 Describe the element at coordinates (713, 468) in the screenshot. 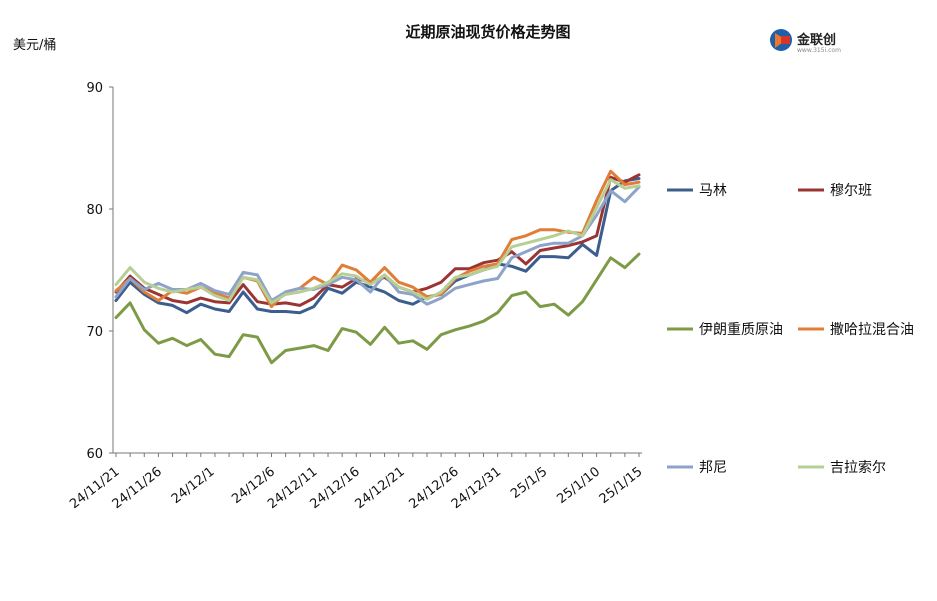

I see `legend-label: 邦尼` at that location.